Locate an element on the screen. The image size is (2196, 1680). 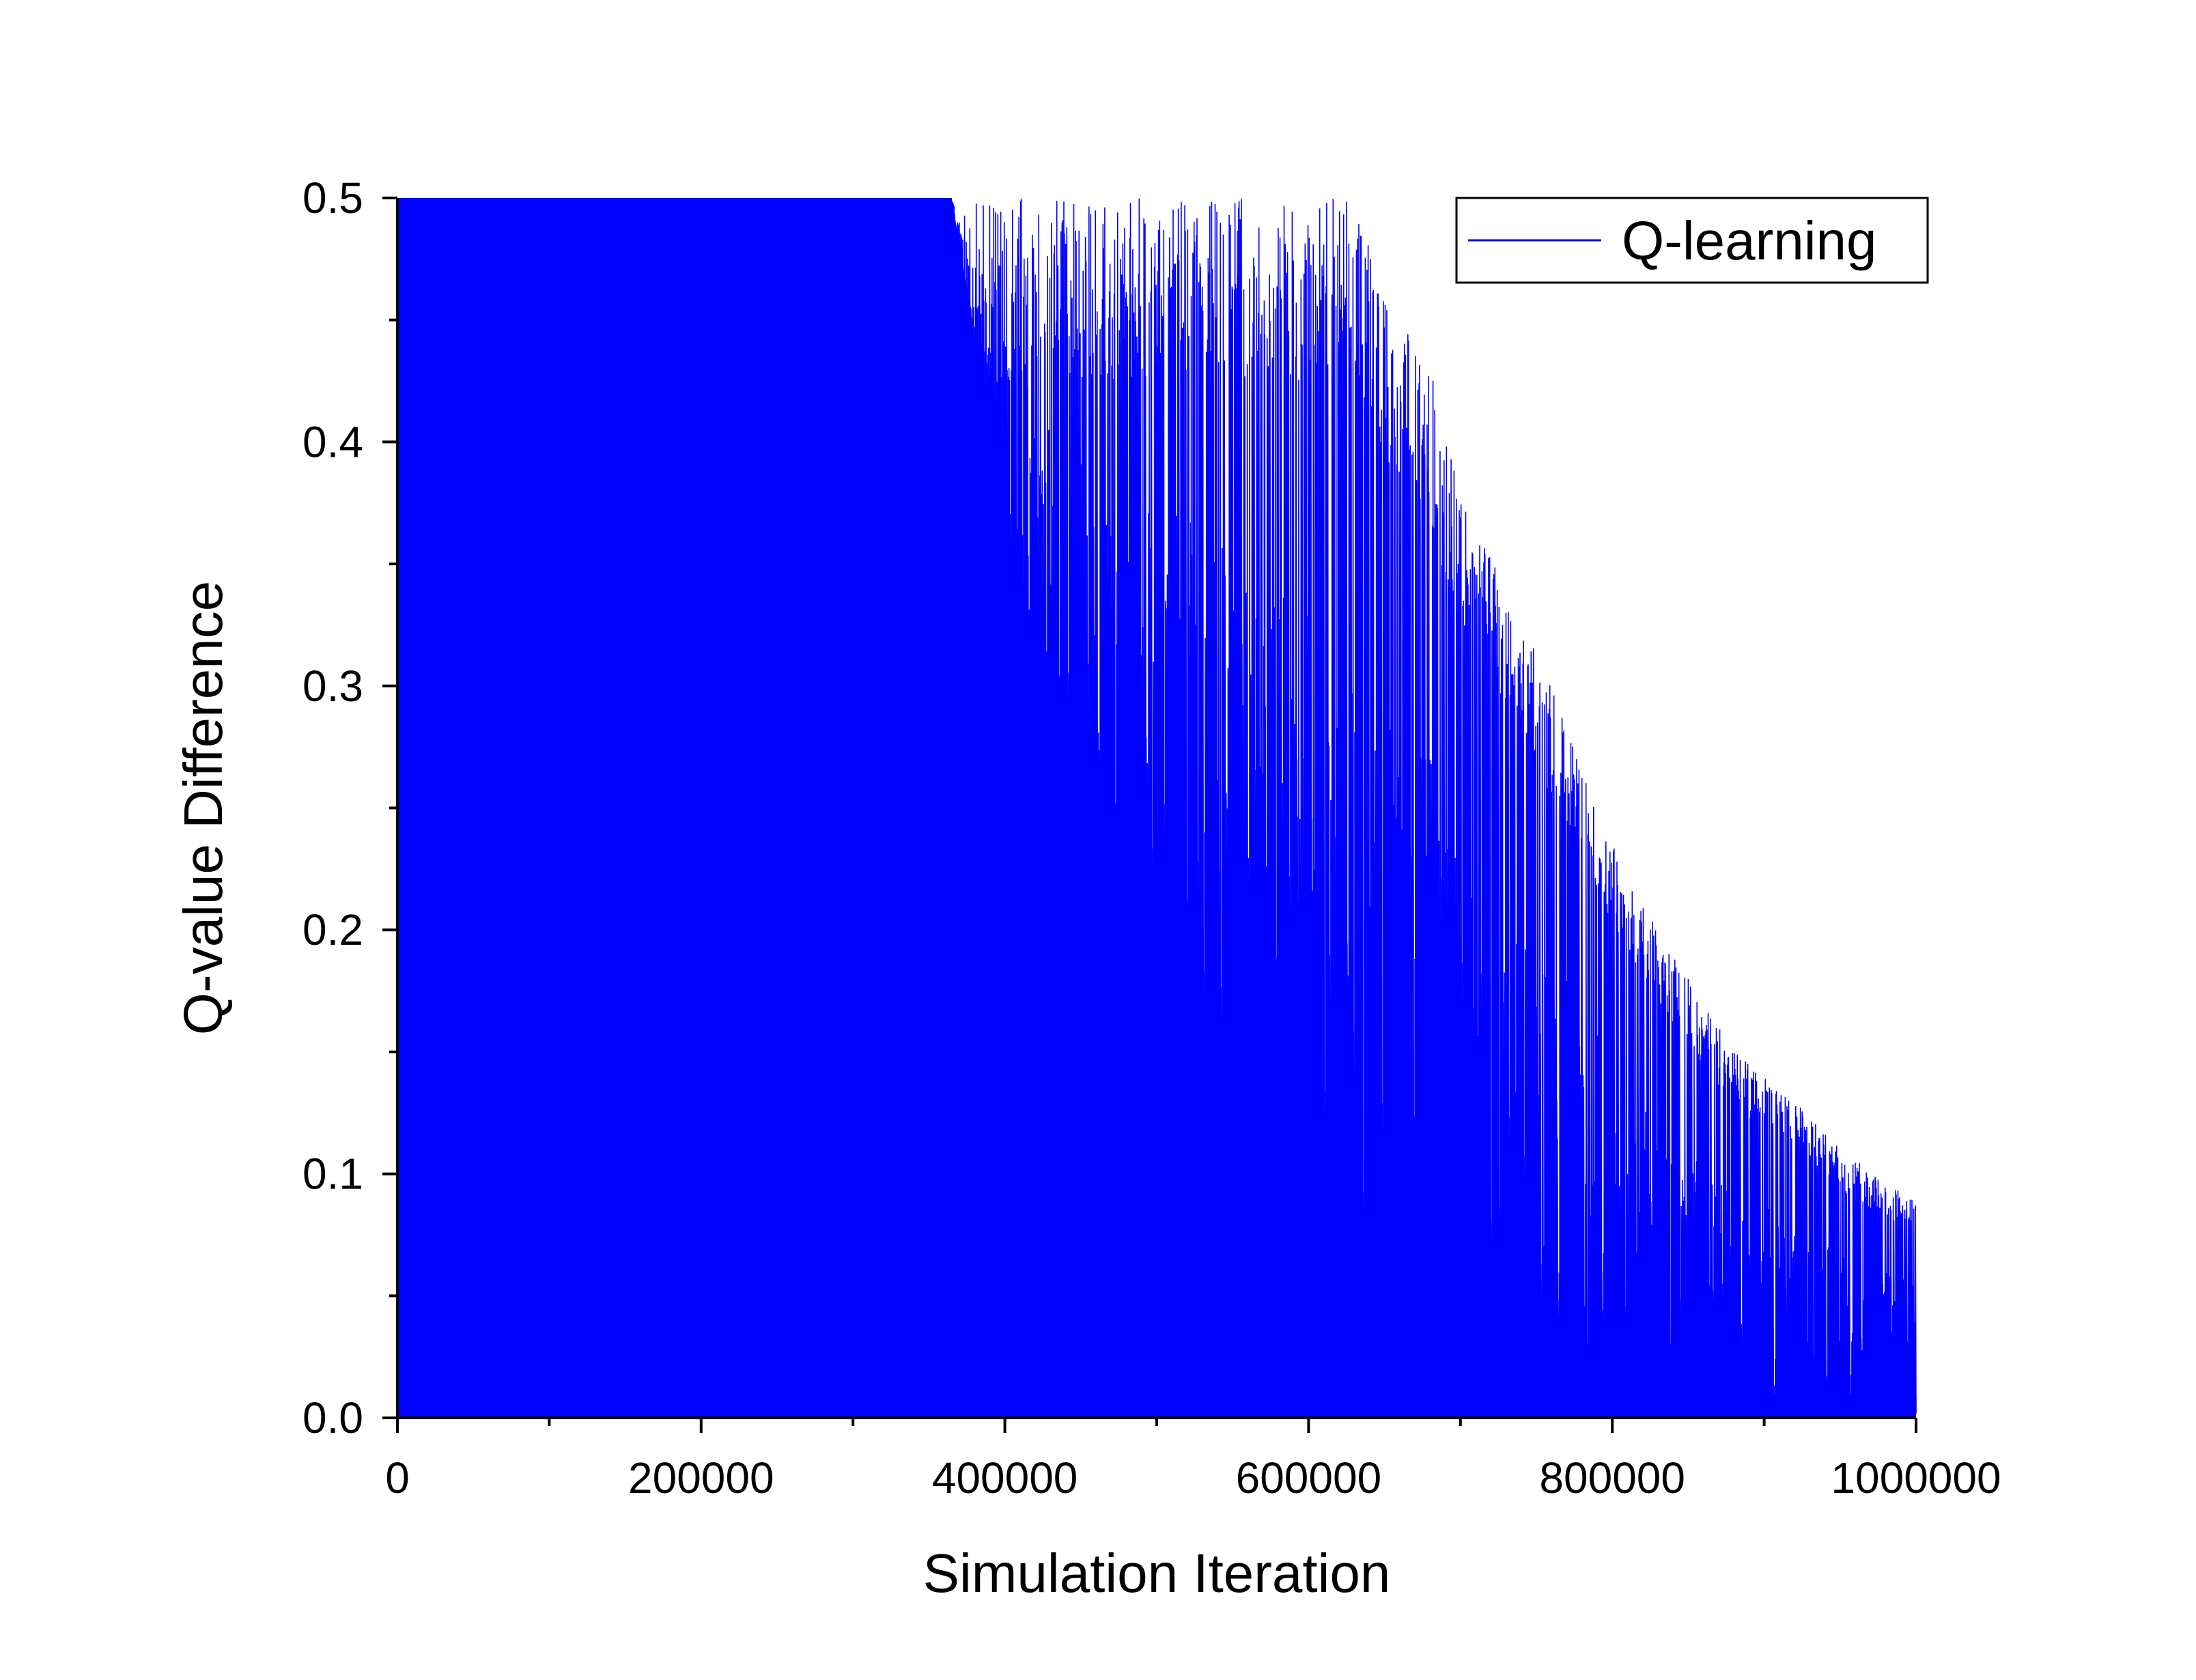
y-axis-title: Q-value Difference is located at coordinates (204, 808).